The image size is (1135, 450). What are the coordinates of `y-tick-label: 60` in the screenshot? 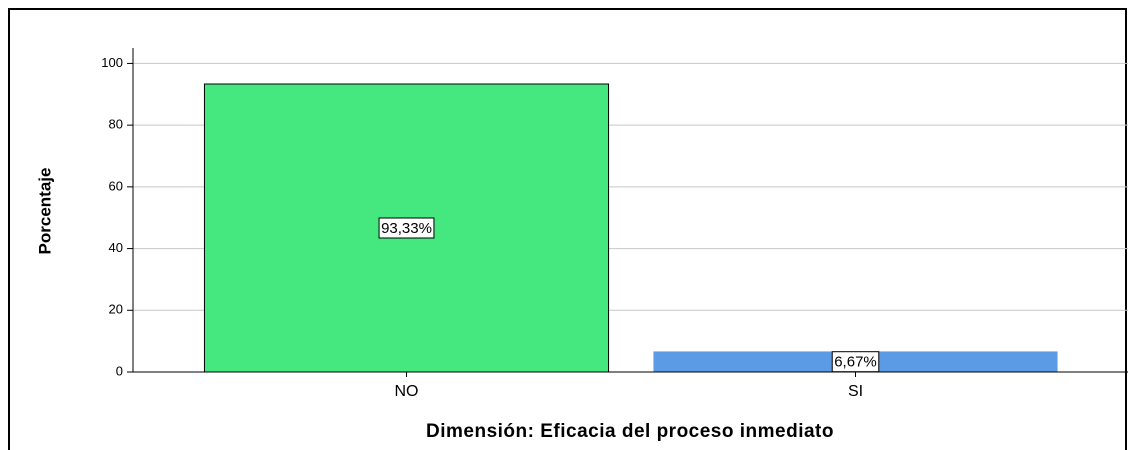 It's located at (116, 185).